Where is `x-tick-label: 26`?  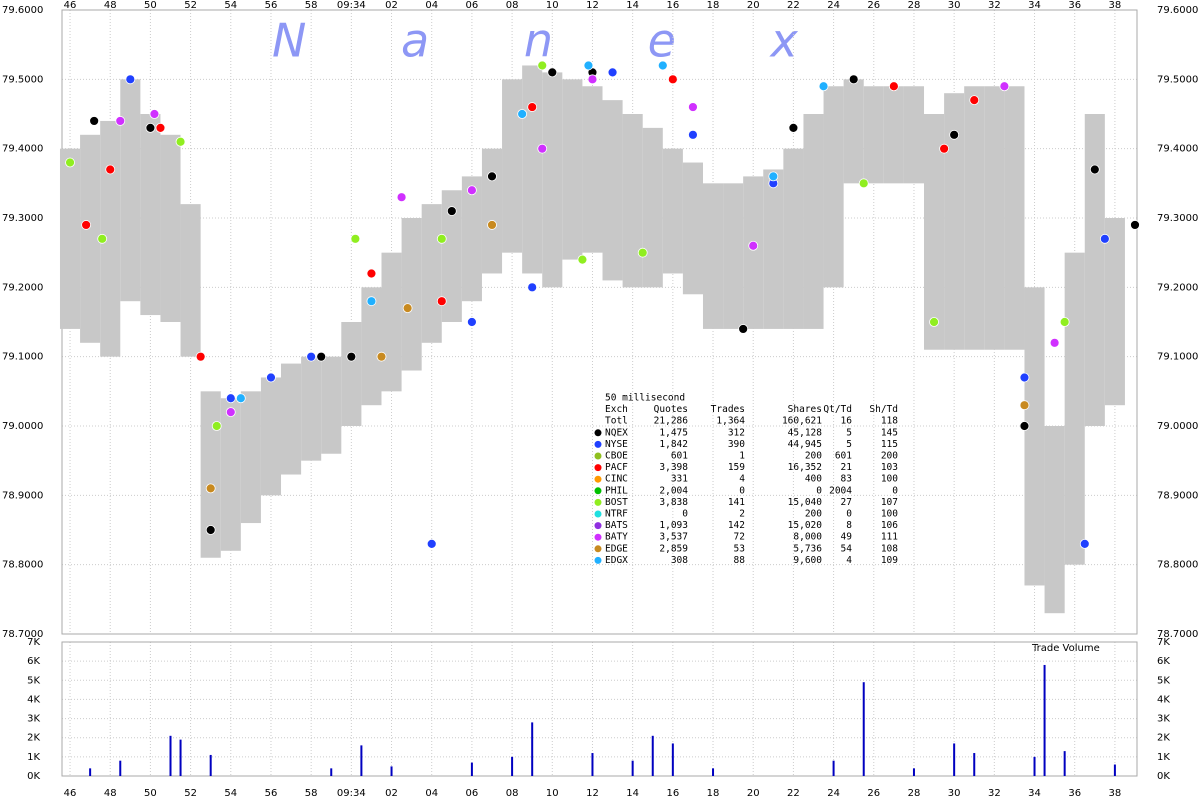 x-tick-label: 26 is located at coordinates (873, 5).